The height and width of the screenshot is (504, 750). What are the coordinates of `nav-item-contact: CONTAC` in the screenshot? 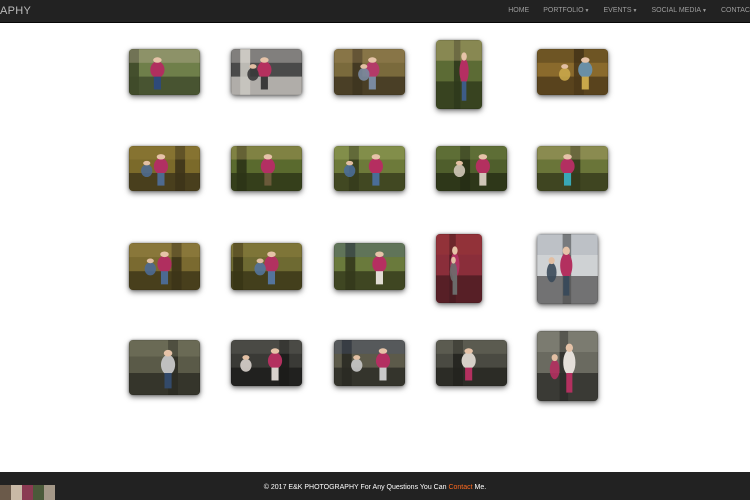 It's located at (735, 10).